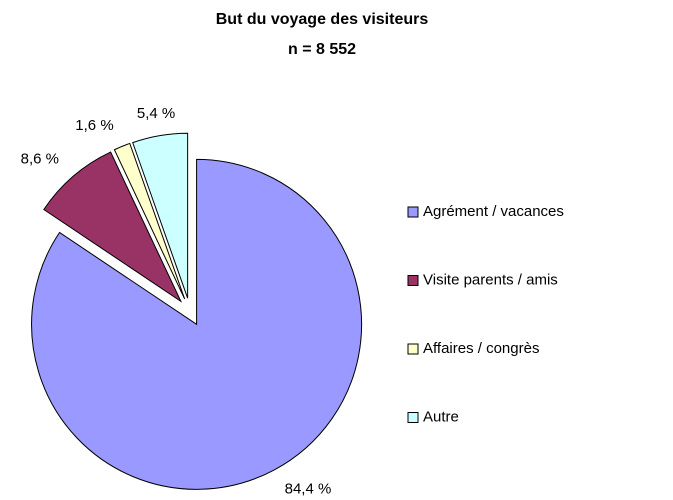 Image resolution: width=673 pixels, height=500 pixels. I want to click on chart-subtitle: n = 8 552, so click(322, 49).